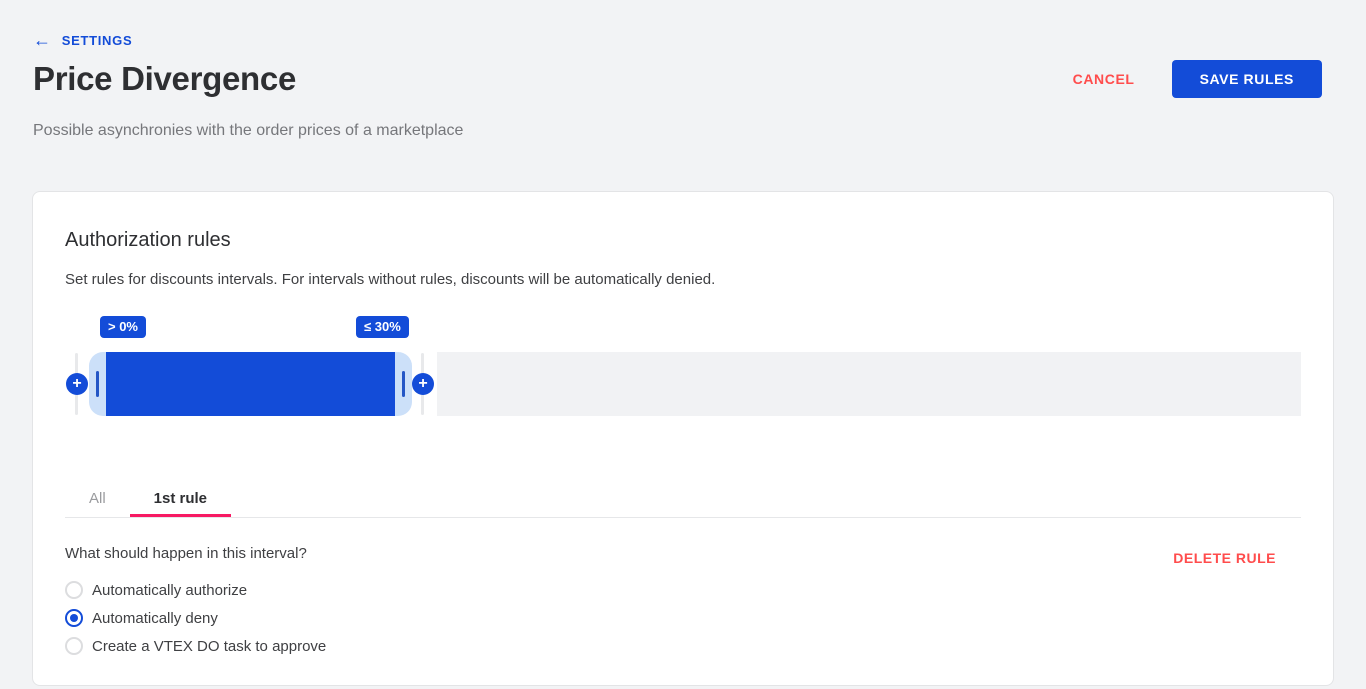  Describe the element at coordinates (97, 499) in the screenshot. I see `tab-all: All` at that location.